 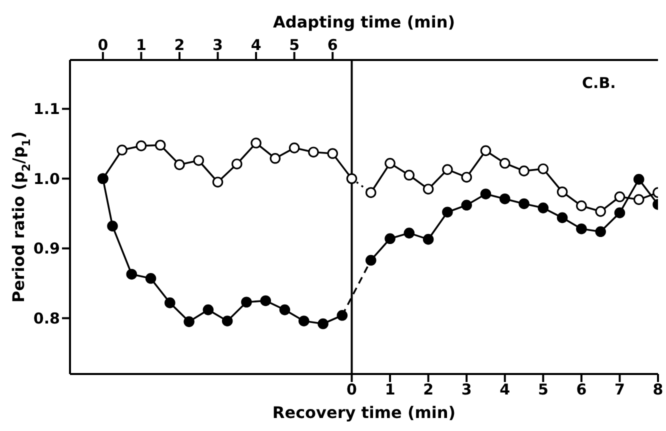 I want to click on x2-tick-label: 3, so click(x=217, y=45).